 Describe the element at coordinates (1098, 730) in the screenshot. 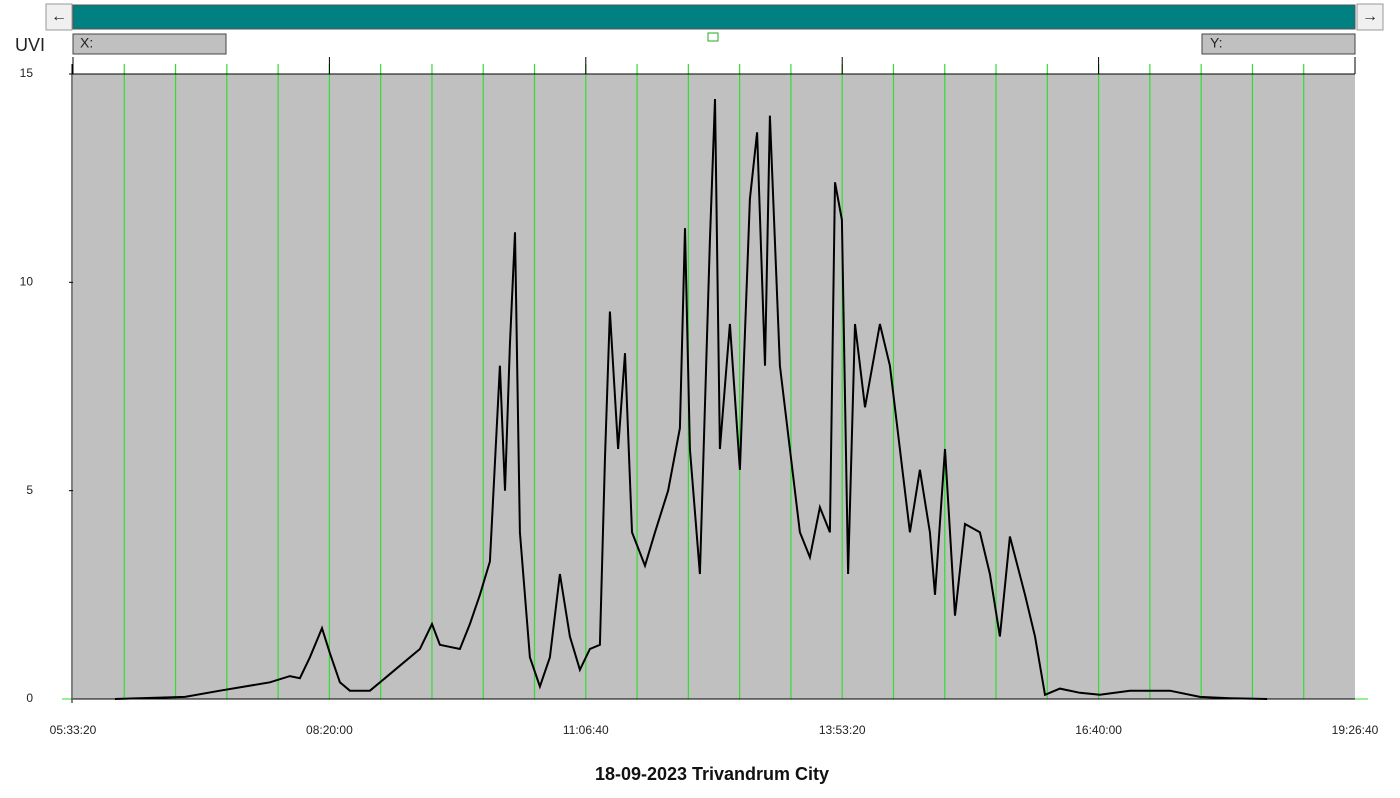

I see `x-tick-label: 16:40:00` at that location.